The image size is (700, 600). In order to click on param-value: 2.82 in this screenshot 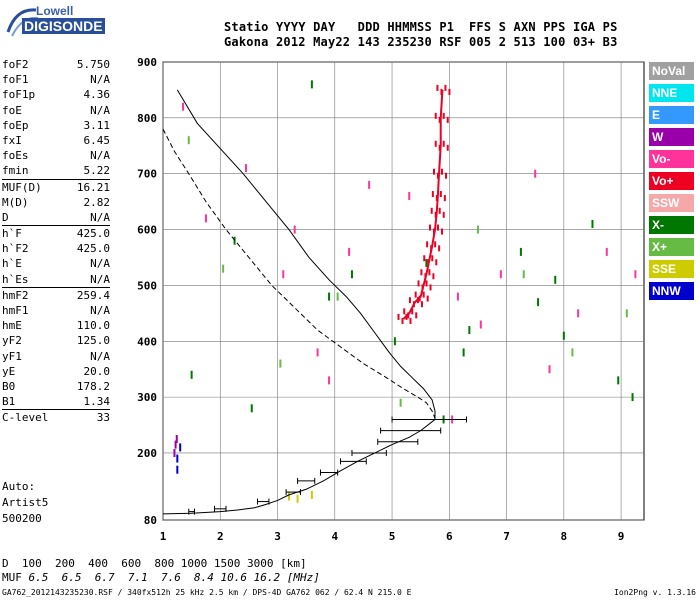, I will do `click(97, 202)`.